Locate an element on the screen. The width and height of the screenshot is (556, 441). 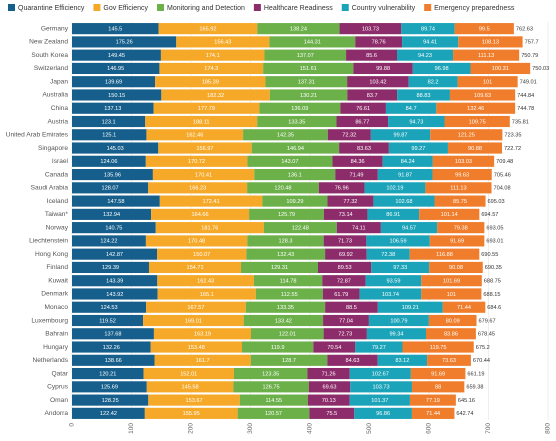
total-label: 693.01 is located at coordinates (494, 242).